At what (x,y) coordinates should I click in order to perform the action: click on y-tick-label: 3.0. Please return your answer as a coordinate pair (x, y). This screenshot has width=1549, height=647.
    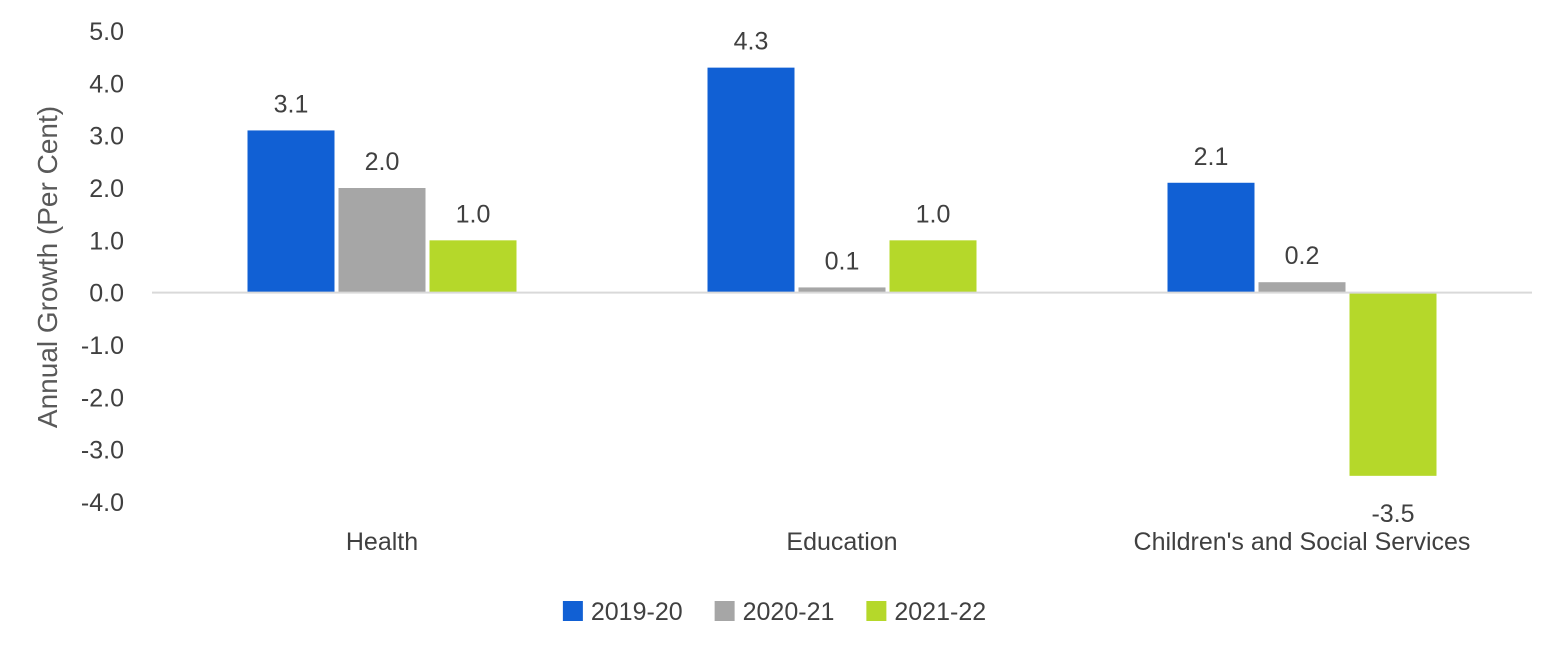
    Looking at the image, I should click on (106, 137).